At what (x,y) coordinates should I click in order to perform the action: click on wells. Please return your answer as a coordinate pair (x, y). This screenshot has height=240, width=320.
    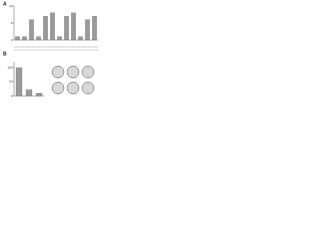
    Looking at the image, I should click on (73, 80).